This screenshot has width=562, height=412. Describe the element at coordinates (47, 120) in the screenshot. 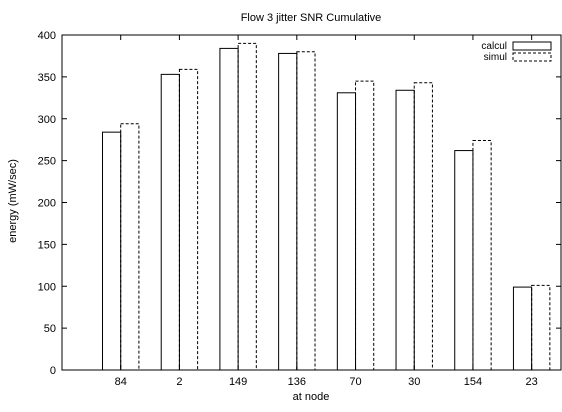

I see `y-tick-label: 300` at that location.